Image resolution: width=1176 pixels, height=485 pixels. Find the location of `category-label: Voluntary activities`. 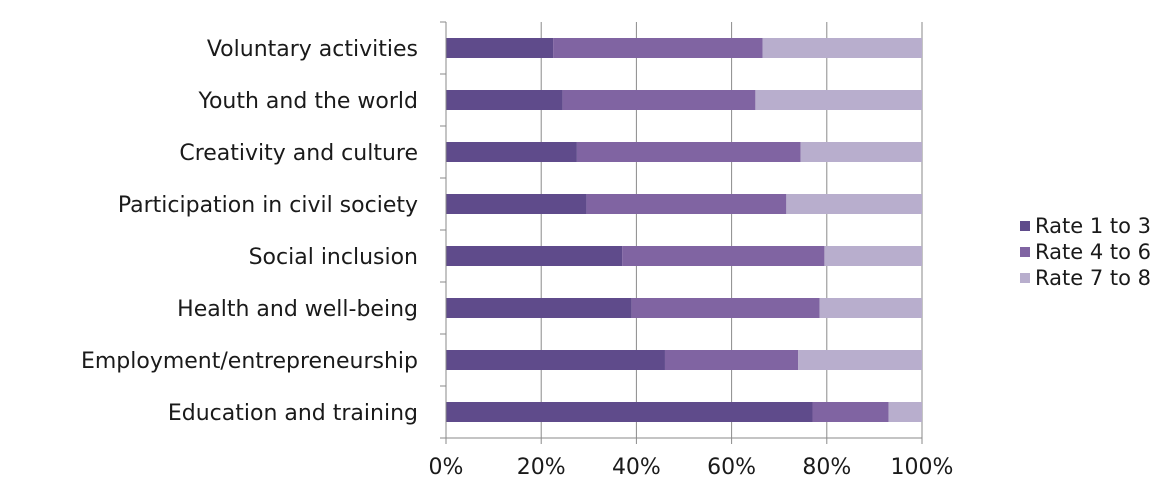

category-label: Voluntary activities is located at coordinates (312, 49).